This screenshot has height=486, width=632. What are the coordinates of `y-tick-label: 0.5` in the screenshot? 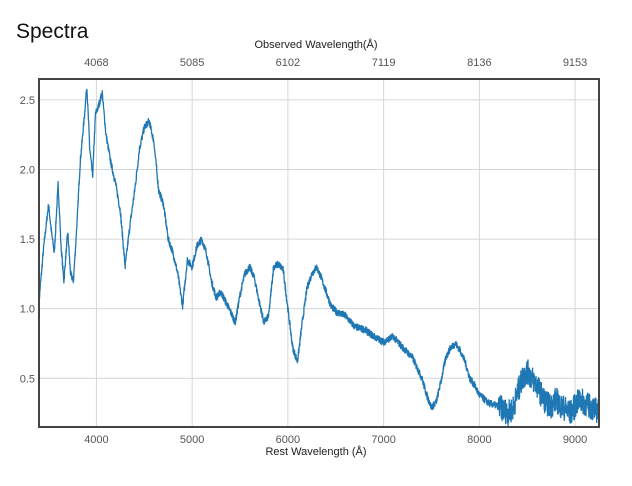 It's located at (27, 379).